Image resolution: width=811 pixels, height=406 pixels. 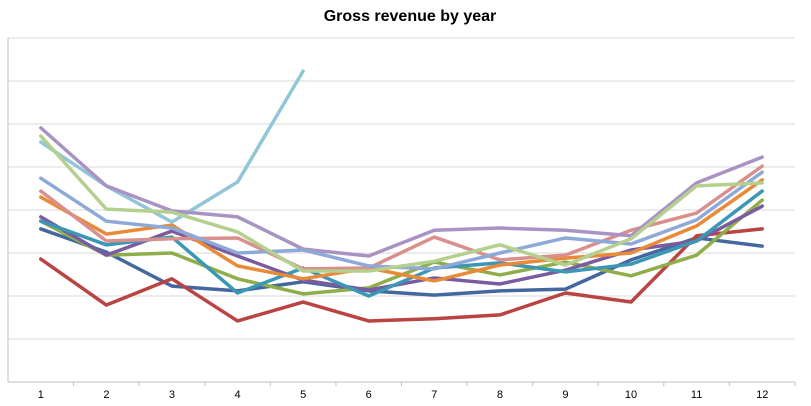 What do you see at coordinates (696, 395) in the screenshot?
I see `x-tick-label: 11` at bounding box center [696, 395].